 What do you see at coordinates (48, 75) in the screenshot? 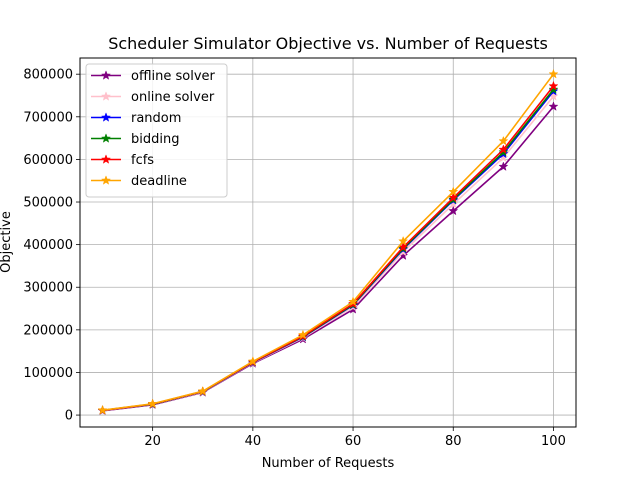
I see `y-tick-label: 800000` at bounding box center [48, 75].